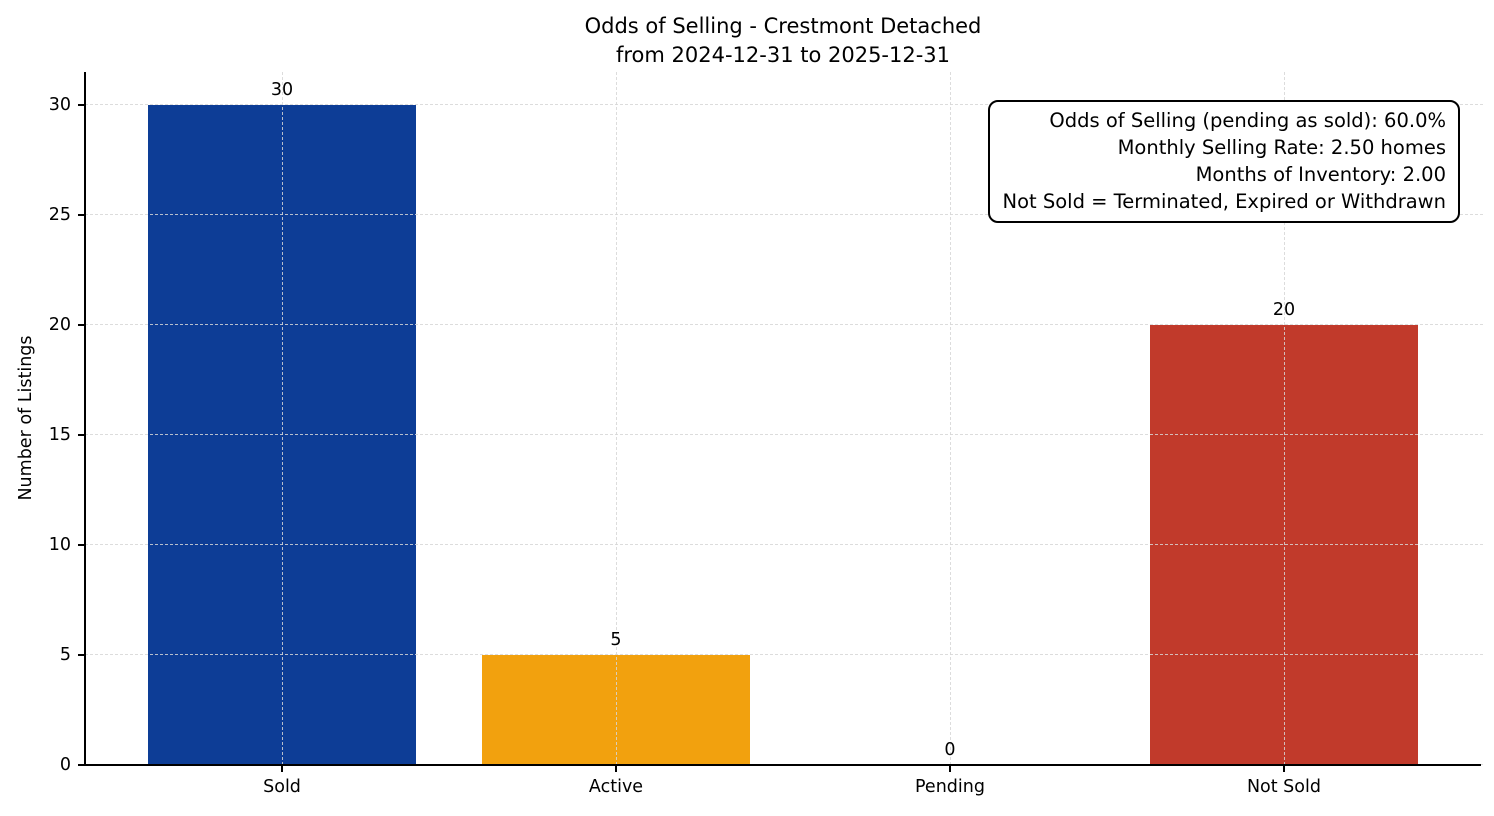  Describe the element at coordinates (282, 89) in the screenshot. I see `bar-value-label: 30` at that location.